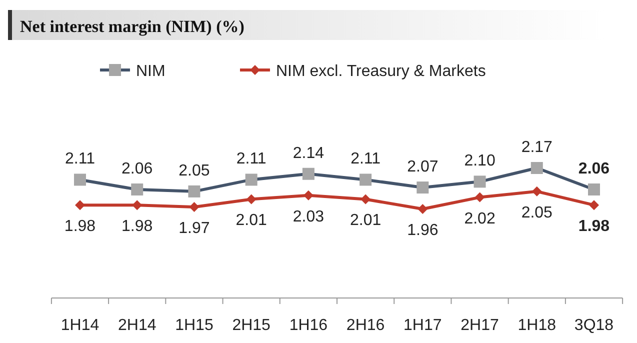 Image resolution: width=637 pixels, height=343 pixels. I want to click on data-label: 1.97, so click(194, 229).